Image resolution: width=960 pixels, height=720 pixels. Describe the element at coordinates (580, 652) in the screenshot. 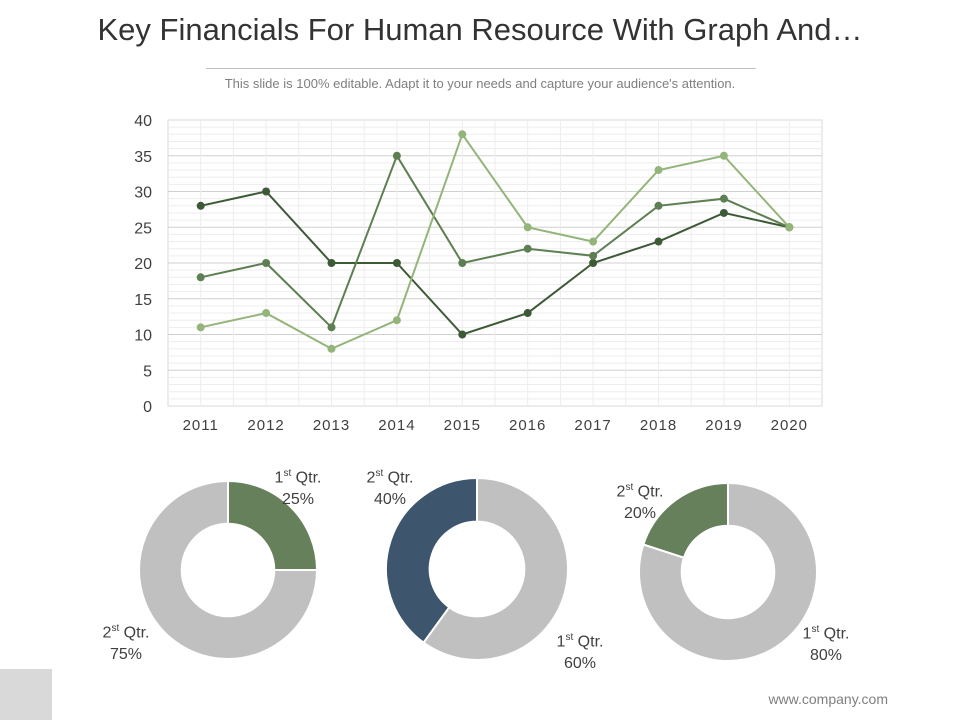

I see `donut-2-label-q1: 1st Qtr. 60%` at that location.